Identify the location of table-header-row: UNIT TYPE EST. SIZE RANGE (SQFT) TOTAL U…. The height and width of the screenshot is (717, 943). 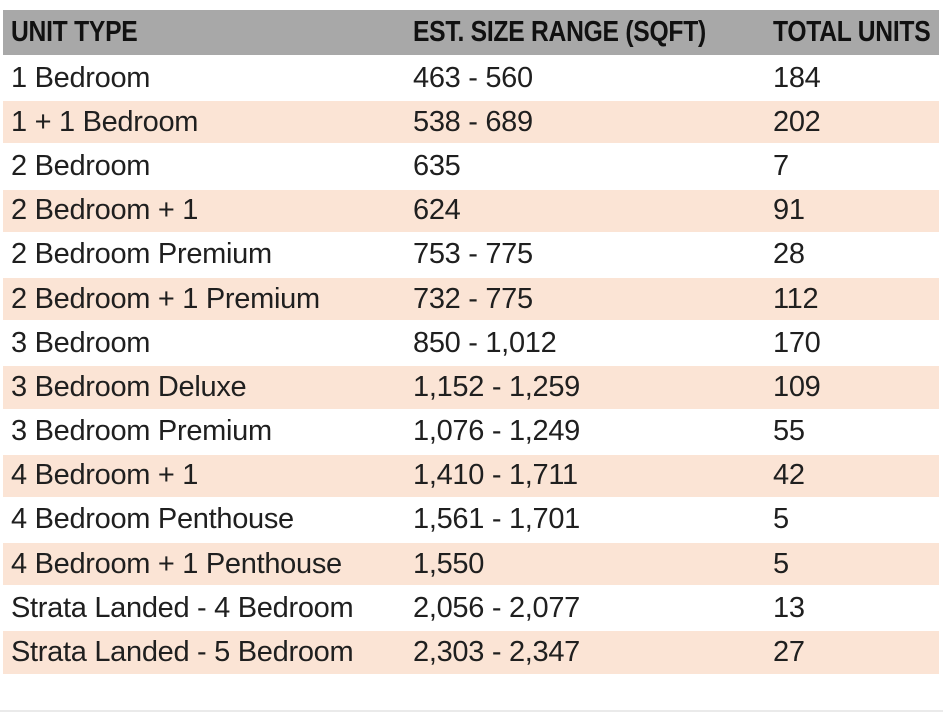
(471, 32).